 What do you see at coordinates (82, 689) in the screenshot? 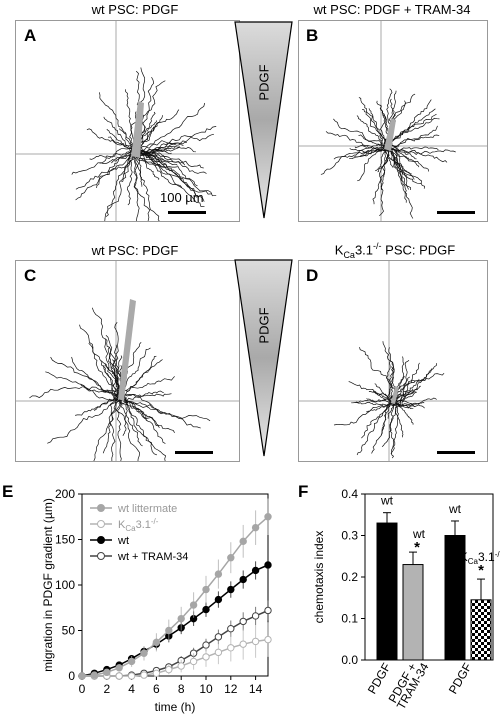
I see `x-tick-label: 0` at bounding box center [82, 689].